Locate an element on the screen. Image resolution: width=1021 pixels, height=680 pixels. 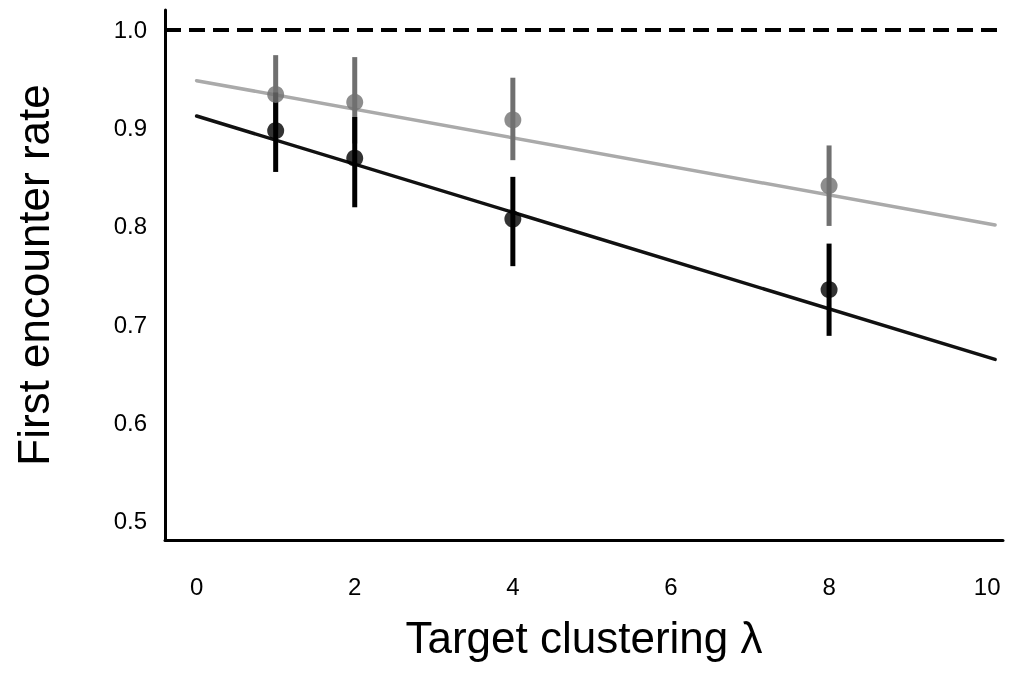
x-tick-label: 2 is located at coordinates (355, 586).